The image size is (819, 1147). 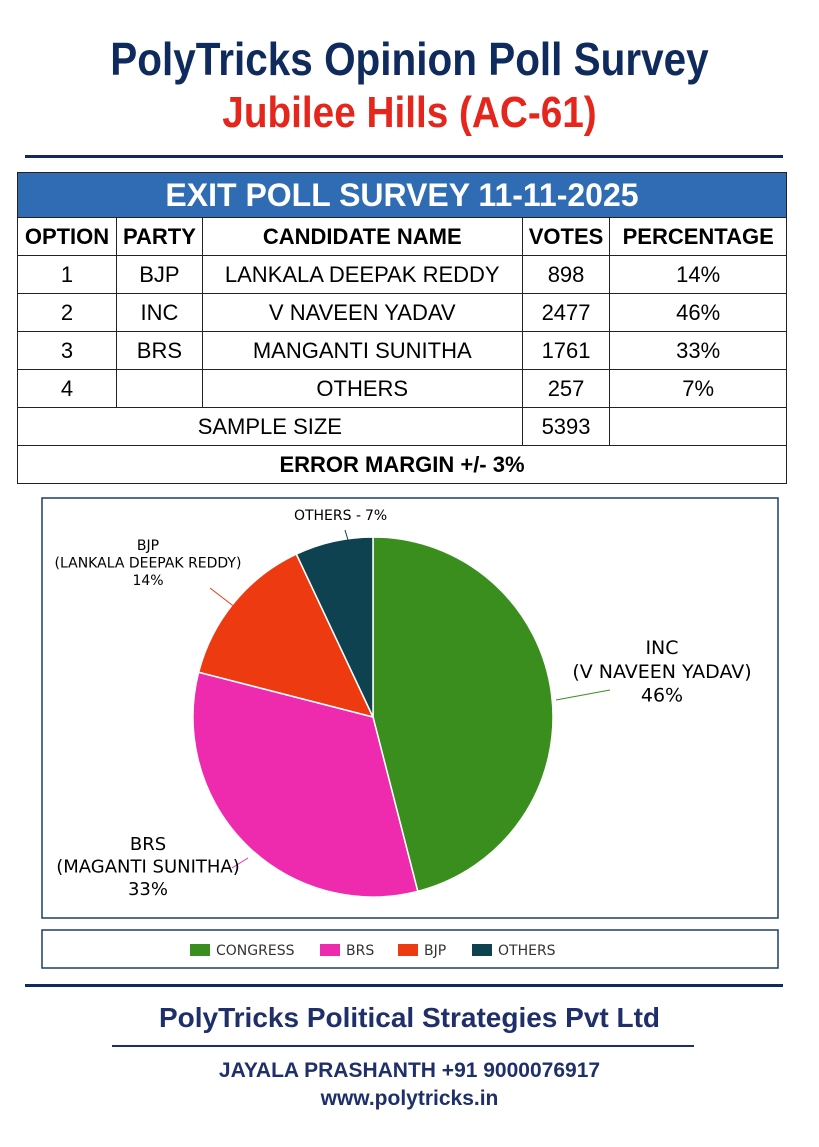 I want to click on row: 2 INC V NAVEEN YADAV 2477 46%, so click(x=401, y=312).